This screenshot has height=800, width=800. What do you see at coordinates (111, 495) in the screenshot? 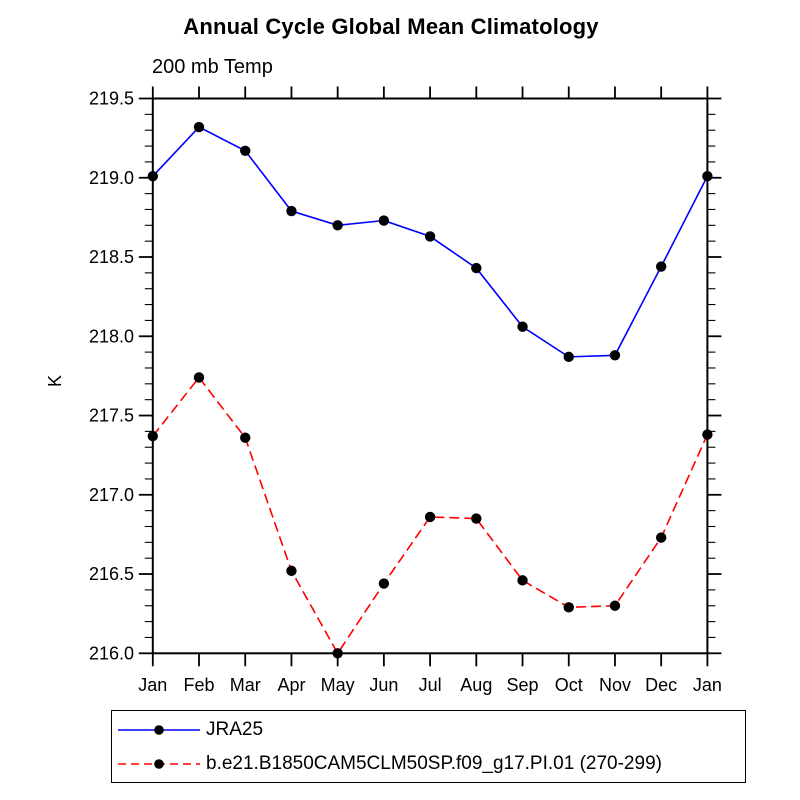
I see `y-tick-label: 217.0` at bounding box center [111, 495].